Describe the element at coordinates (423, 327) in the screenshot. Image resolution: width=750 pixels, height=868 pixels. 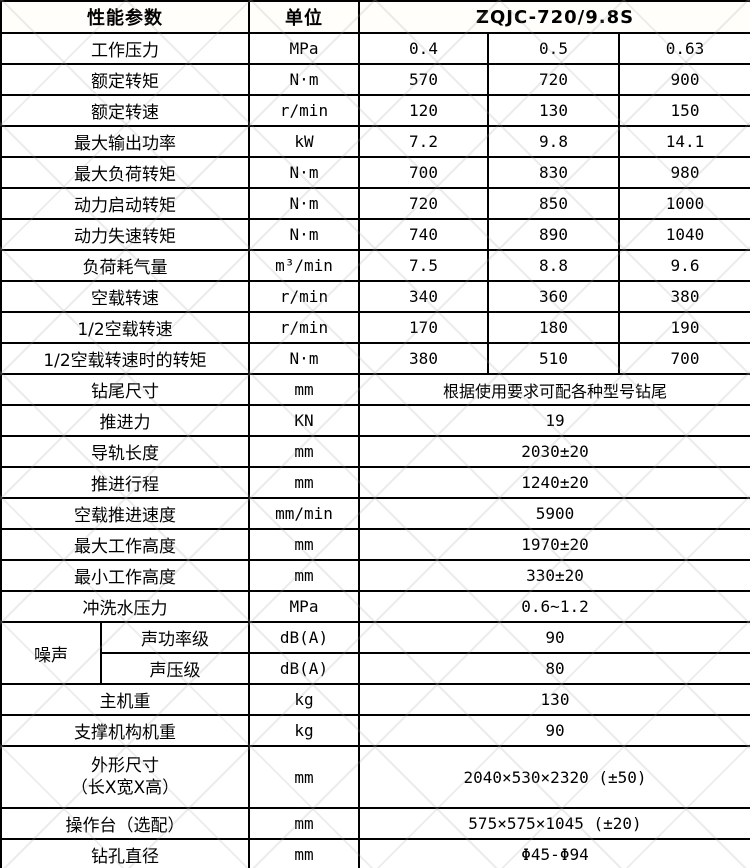
I see `value-cell: 170` at that location.